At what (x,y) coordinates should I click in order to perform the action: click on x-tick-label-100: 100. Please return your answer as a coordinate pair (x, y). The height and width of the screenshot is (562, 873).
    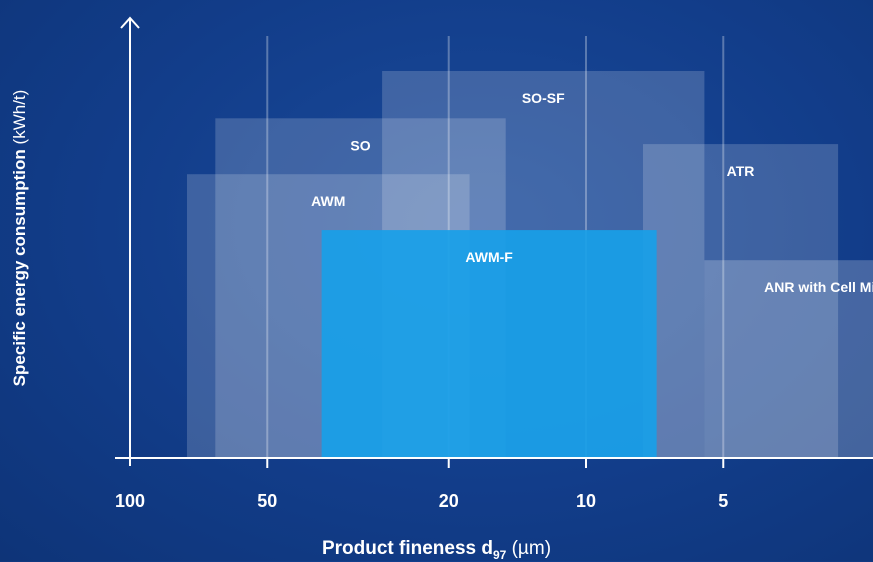
    Looking at the image, I should click on (130, 501).